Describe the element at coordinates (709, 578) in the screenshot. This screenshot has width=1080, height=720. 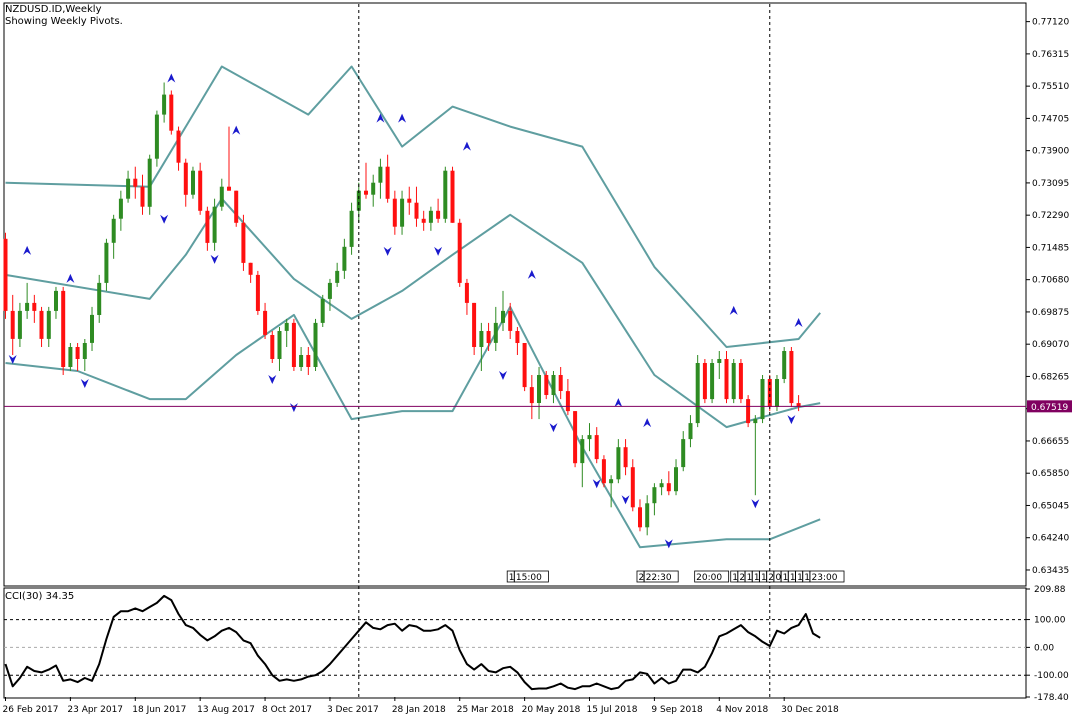
I see `session-tag-label: 20:00` at that location.